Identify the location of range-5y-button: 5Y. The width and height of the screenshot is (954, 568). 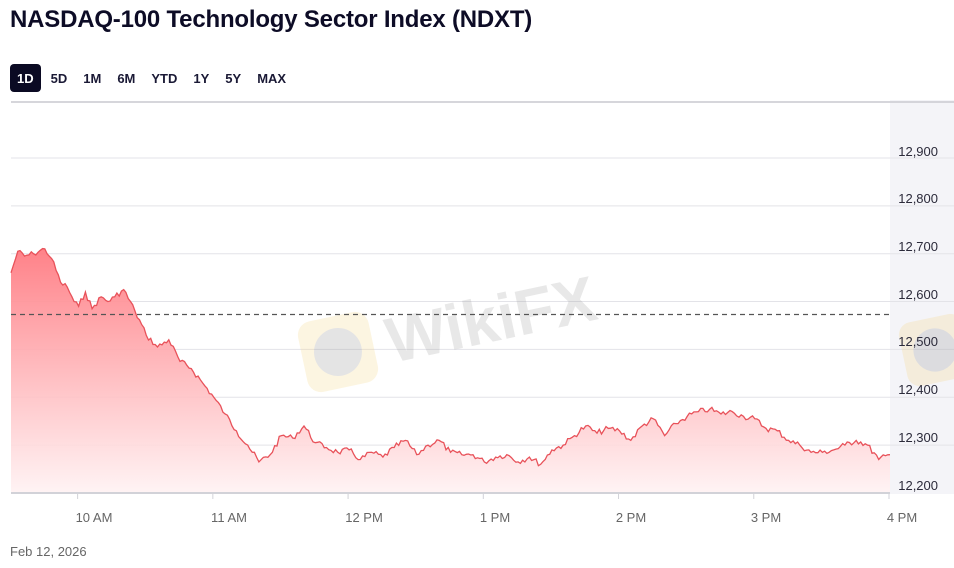
(233, 78).